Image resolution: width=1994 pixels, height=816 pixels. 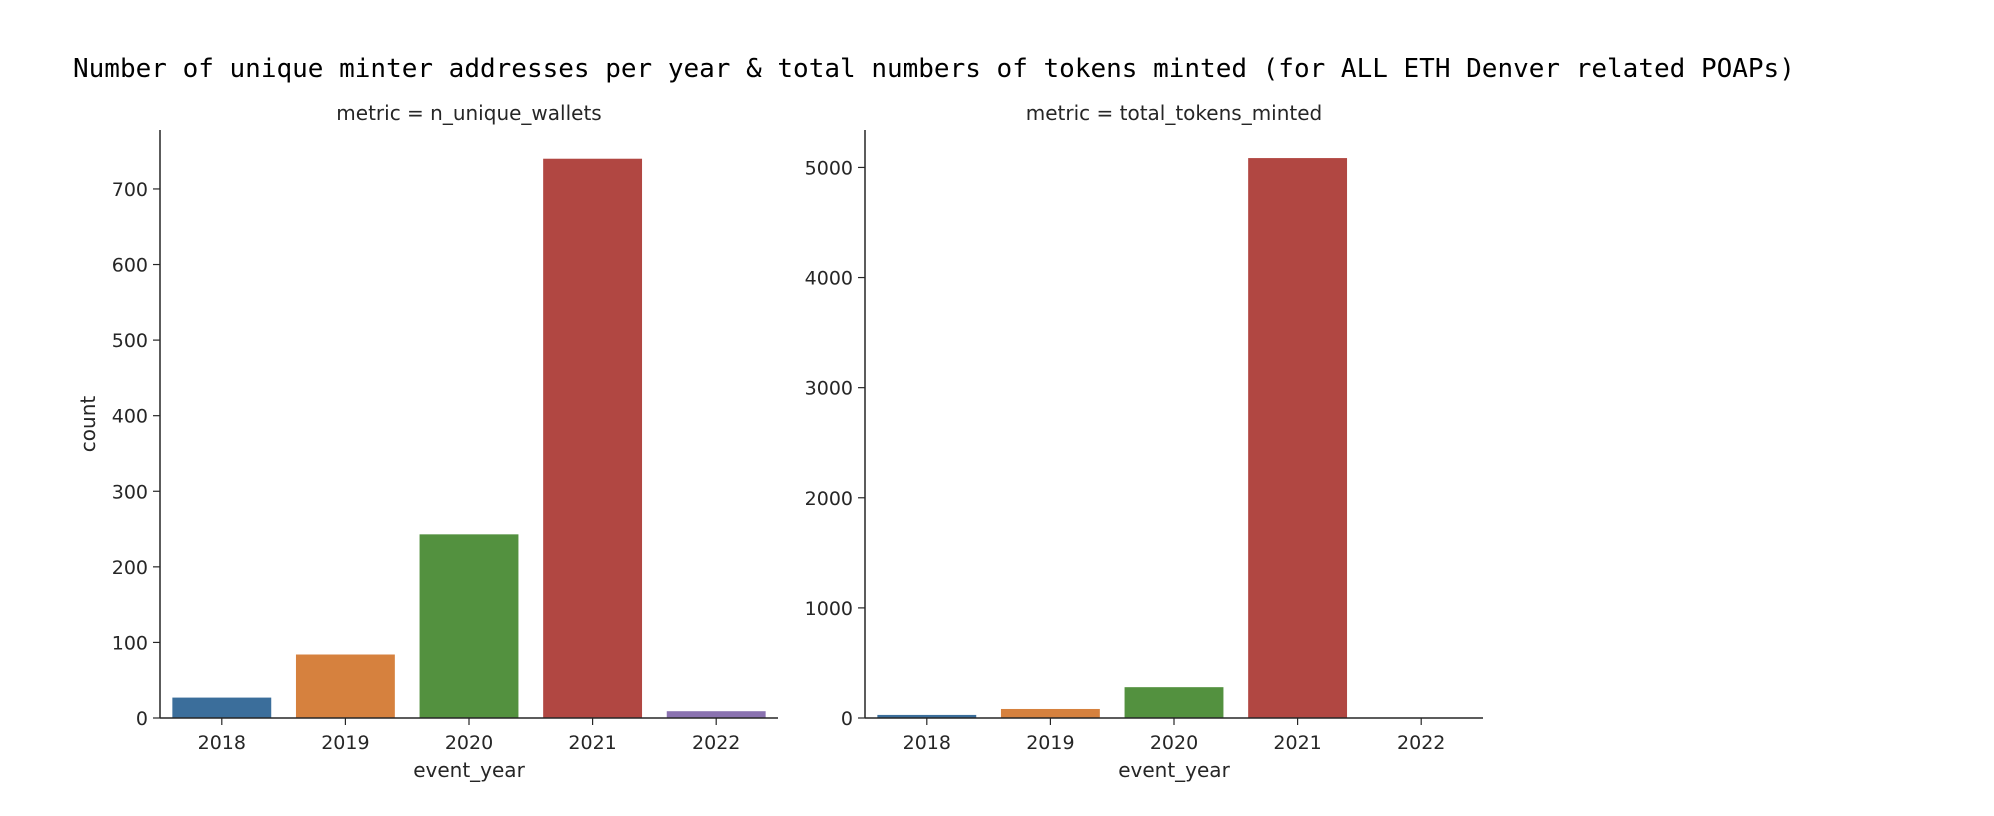 What do you see at coordinates (130, 417) in the screenshot?
I see `y-tick-label: 400` at bounding box center [130, 417].